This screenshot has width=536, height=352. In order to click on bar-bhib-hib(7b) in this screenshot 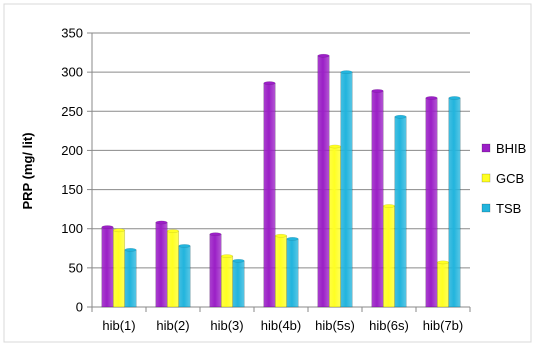, I will do `click(431, 202)`.